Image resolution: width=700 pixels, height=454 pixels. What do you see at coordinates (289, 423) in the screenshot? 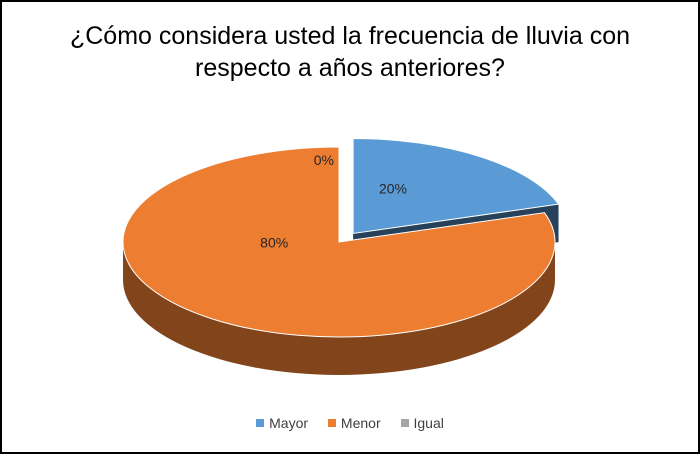
I see `legend-label-mayor: Mayor` at bounding box center [289, 423].